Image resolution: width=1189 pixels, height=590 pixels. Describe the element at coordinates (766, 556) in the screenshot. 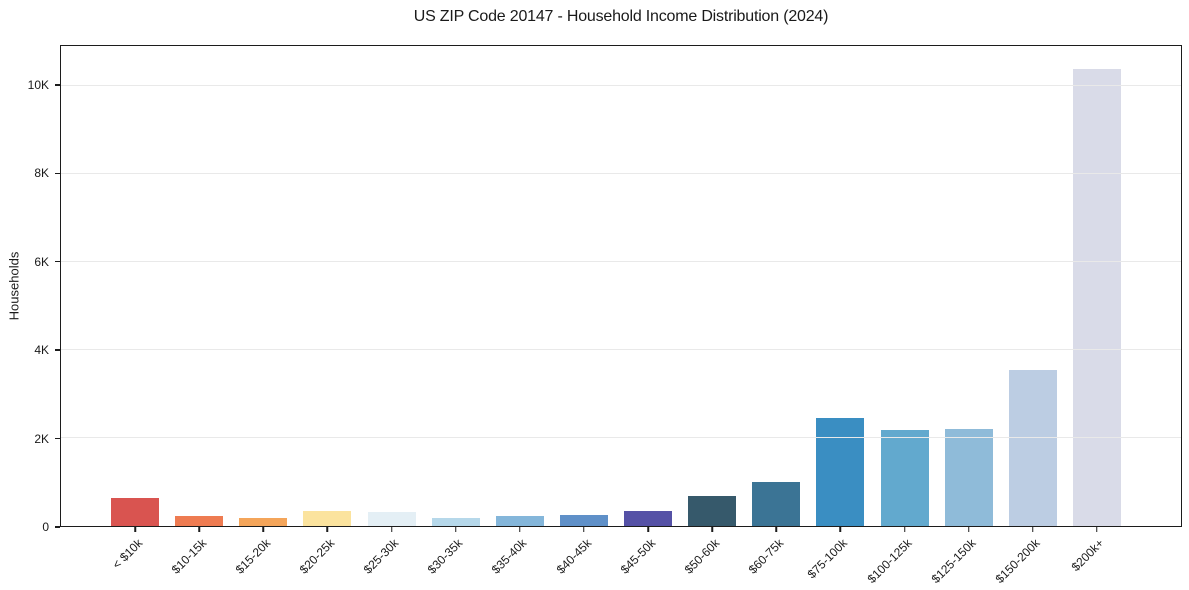

I see `x-tick-label: $60-75k` at that location.